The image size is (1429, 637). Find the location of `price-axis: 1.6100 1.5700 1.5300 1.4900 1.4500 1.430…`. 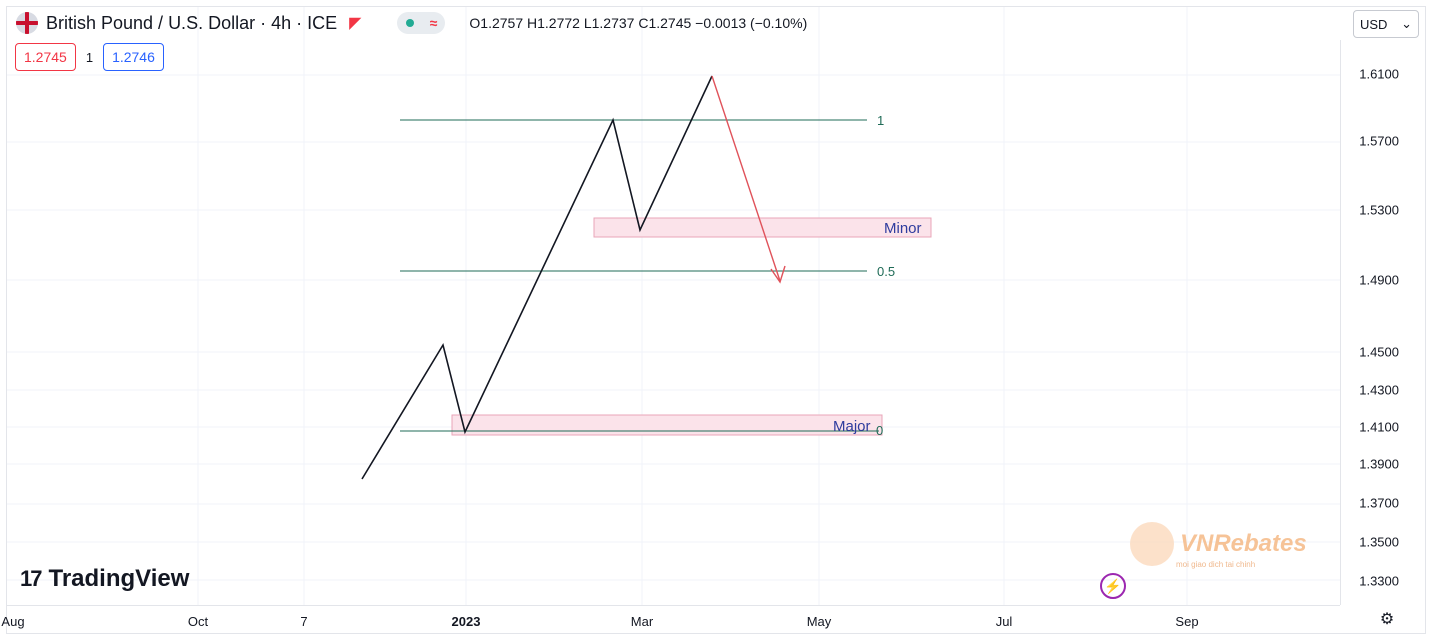

price-axis: 1.6100 1.5700 1.5300 1.4900 1.4500 1.430… is located at coordinates (1380, 322).